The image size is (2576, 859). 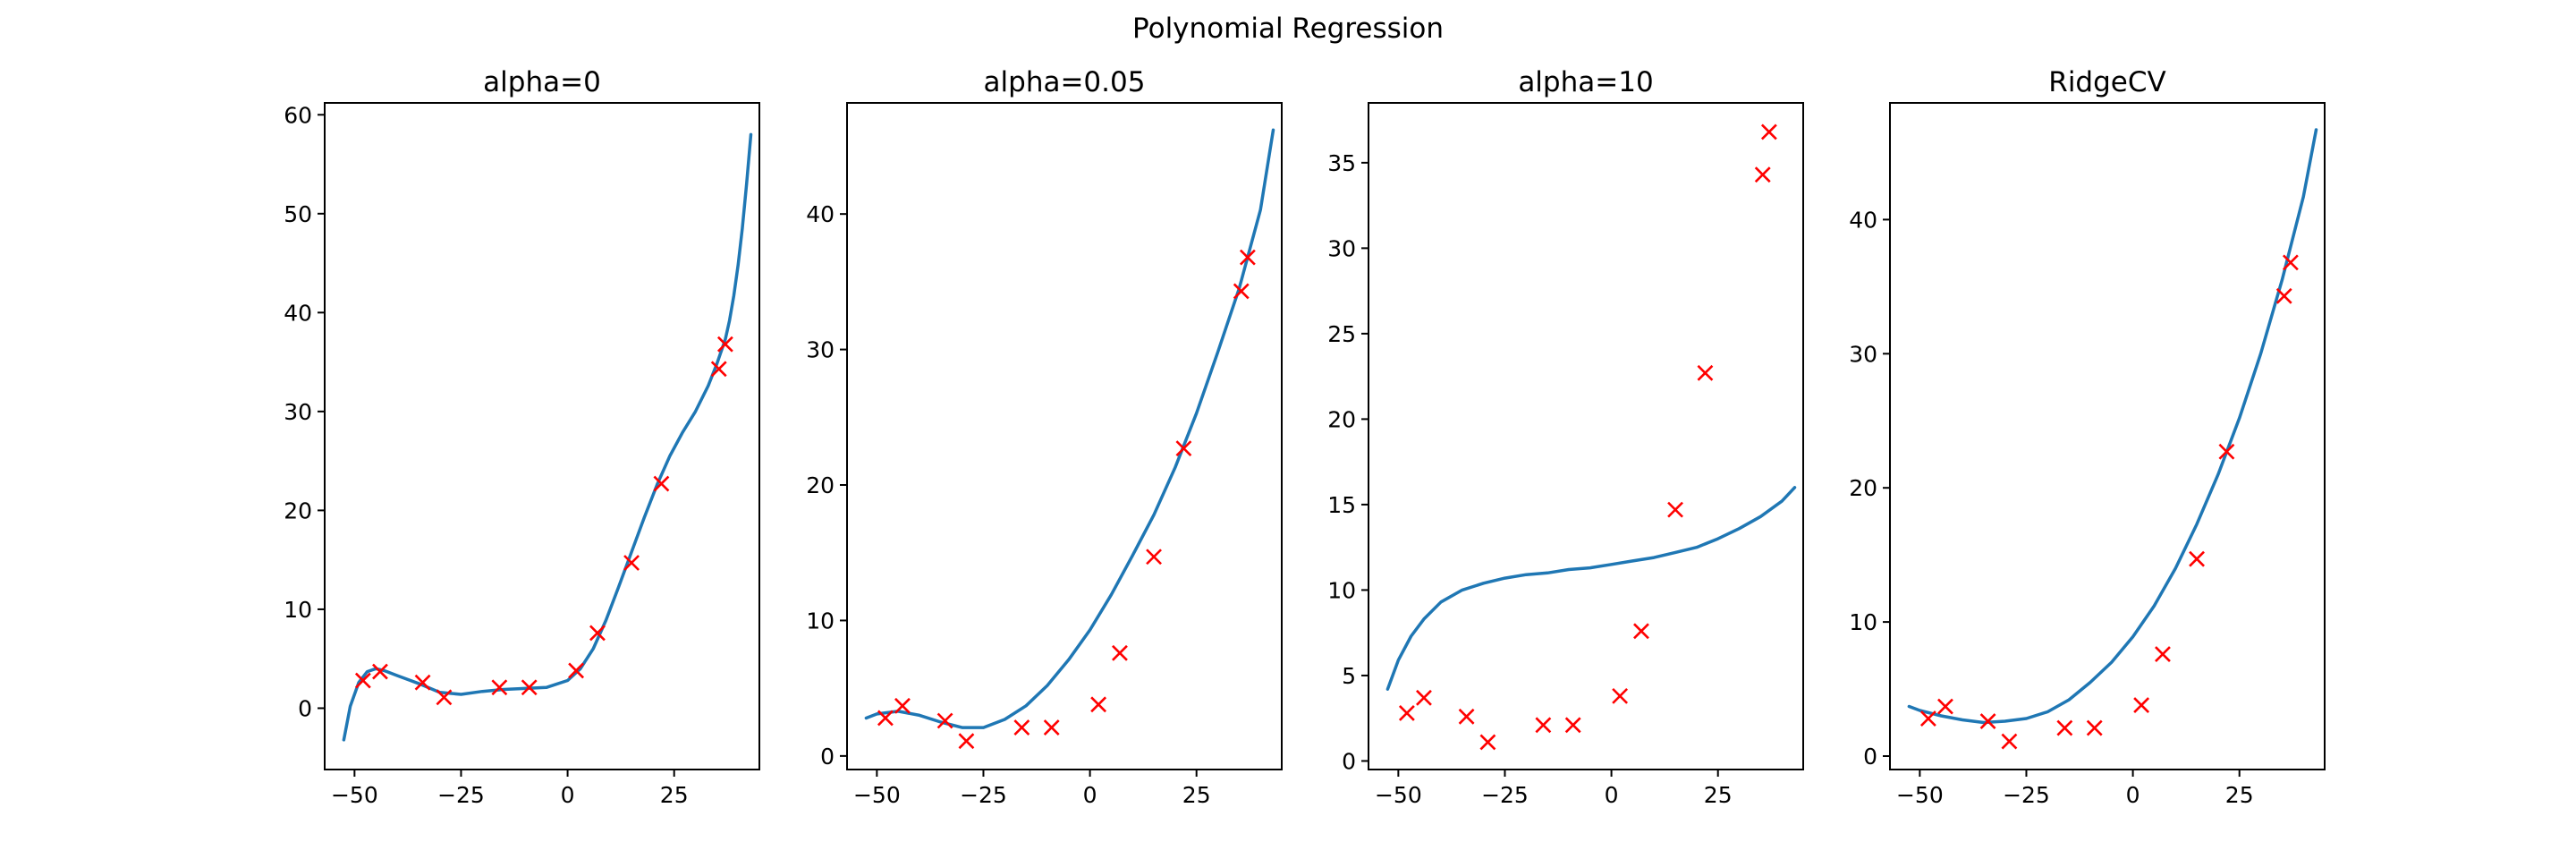 What do you see at coordinates (1341, 505) in the screenshot?
I see `y-tick-label: 15` at bounding box center [1341, 505].